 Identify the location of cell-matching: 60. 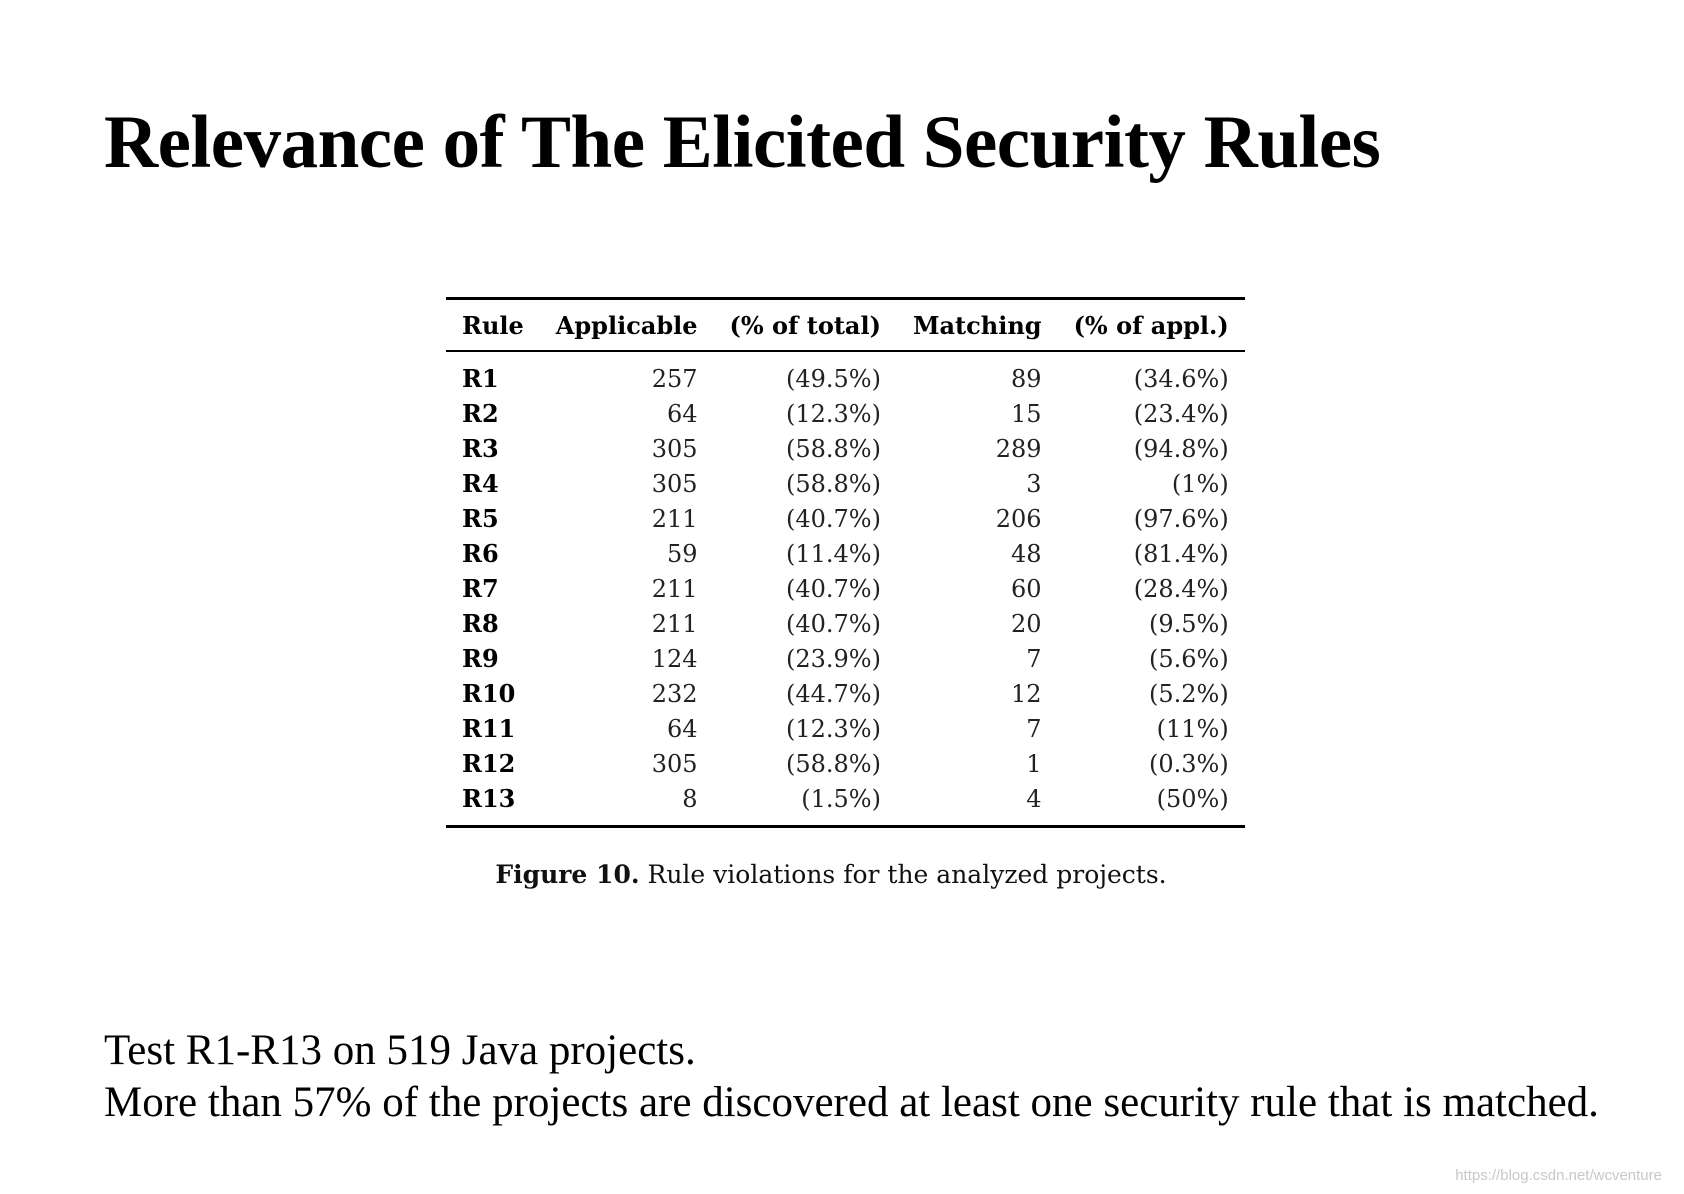
(1026, 588).